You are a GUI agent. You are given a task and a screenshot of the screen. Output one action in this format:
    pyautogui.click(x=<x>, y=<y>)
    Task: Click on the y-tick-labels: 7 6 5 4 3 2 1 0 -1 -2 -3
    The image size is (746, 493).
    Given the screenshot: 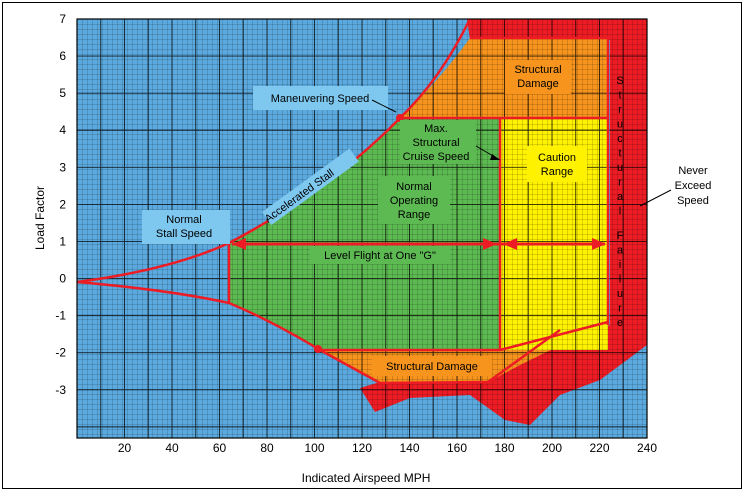 What is the action you would take?
    pyautogui.click(x=60, y=204)
    